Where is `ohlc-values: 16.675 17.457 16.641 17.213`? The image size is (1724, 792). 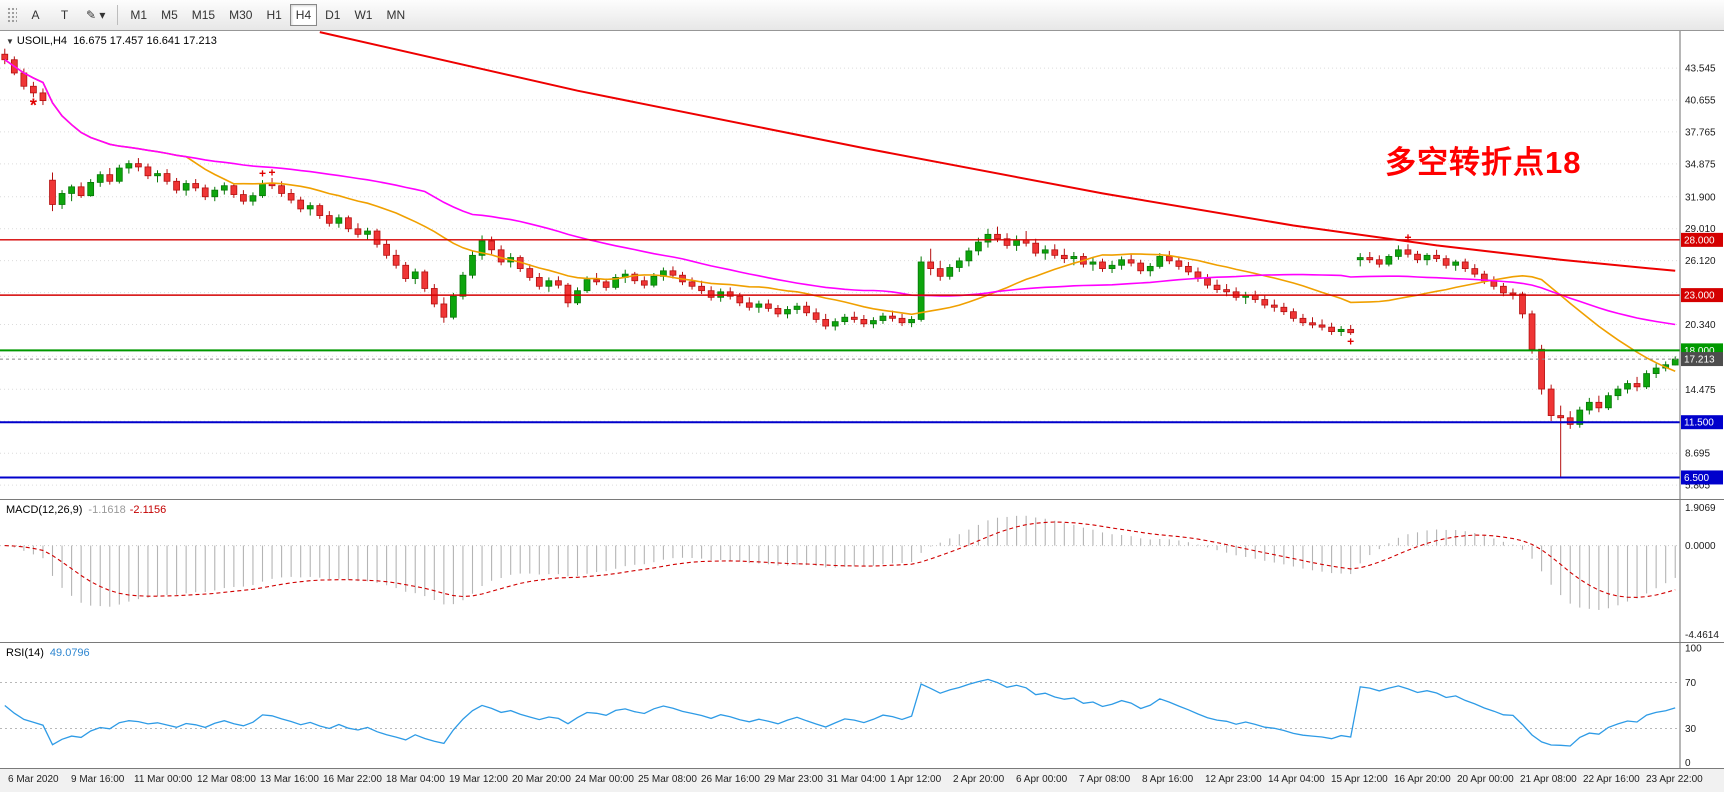
ohlc-values: 16.675 17.457 16.641 17.213 is located at coordinates (145, 41).